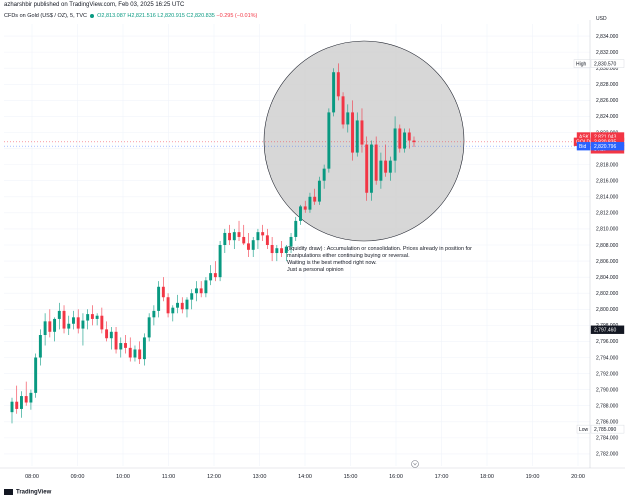 The image size is (625, 499). Describe the element at coordinates (34, 493) in the screenshot. I see `brand-name: TradingView` at that location.